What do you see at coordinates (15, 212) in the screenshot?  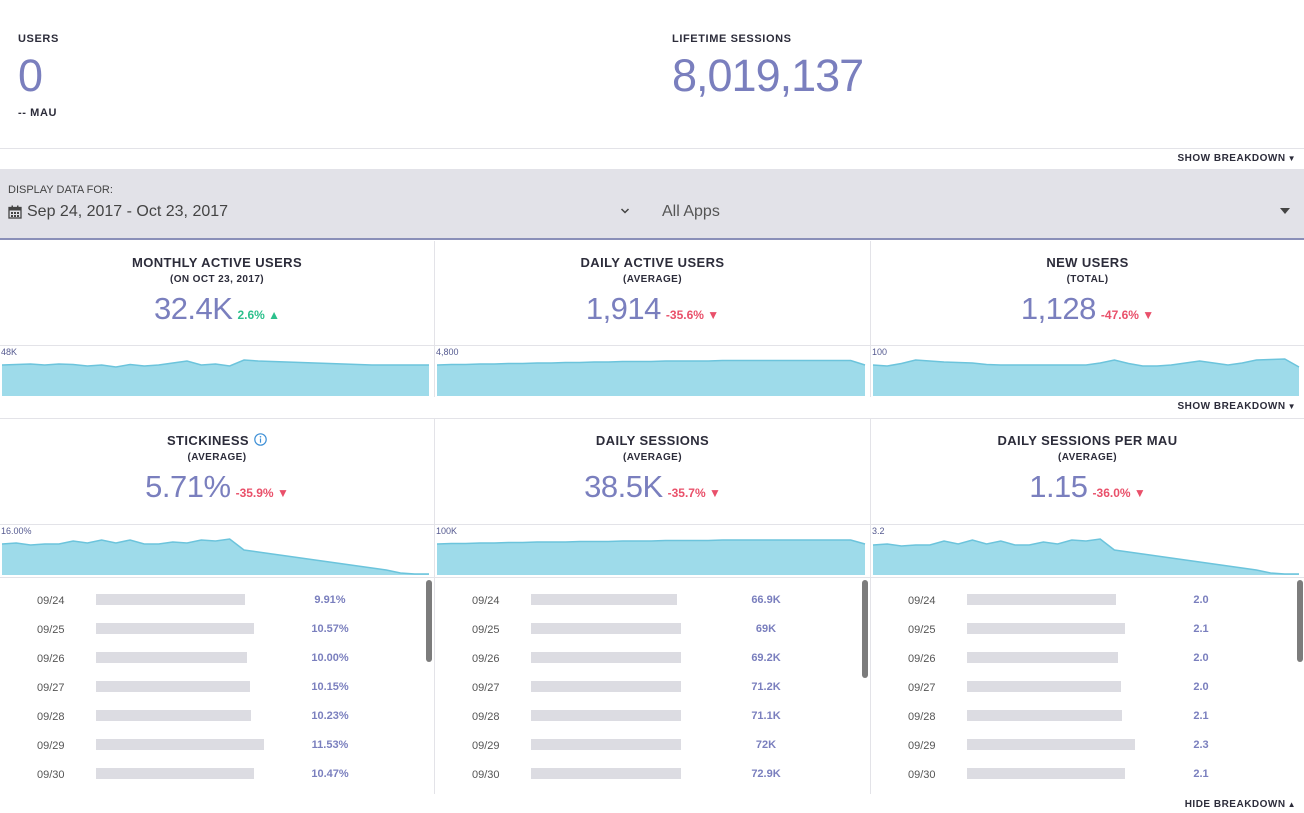 I see `calendar-icon` at bounding box center [15, 212].